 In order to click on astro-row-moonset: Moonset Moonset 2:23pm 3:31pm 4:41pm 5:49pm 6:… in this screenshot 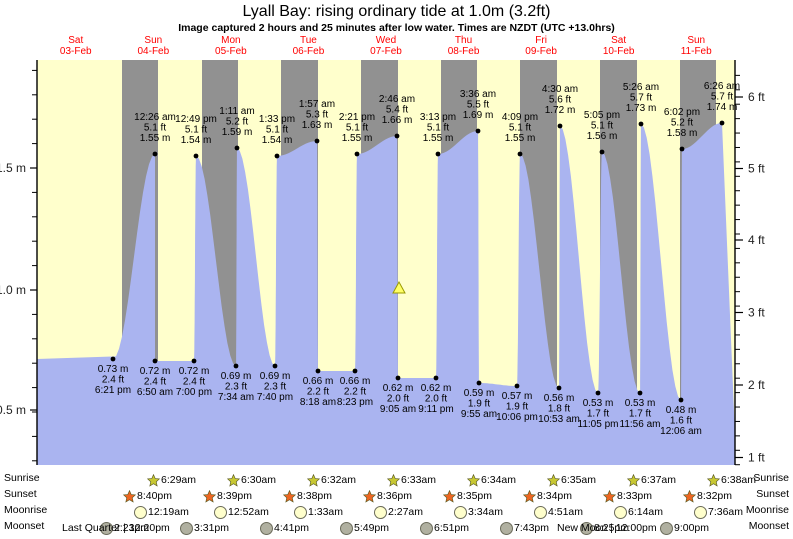, I will do `click(396, 528)`.